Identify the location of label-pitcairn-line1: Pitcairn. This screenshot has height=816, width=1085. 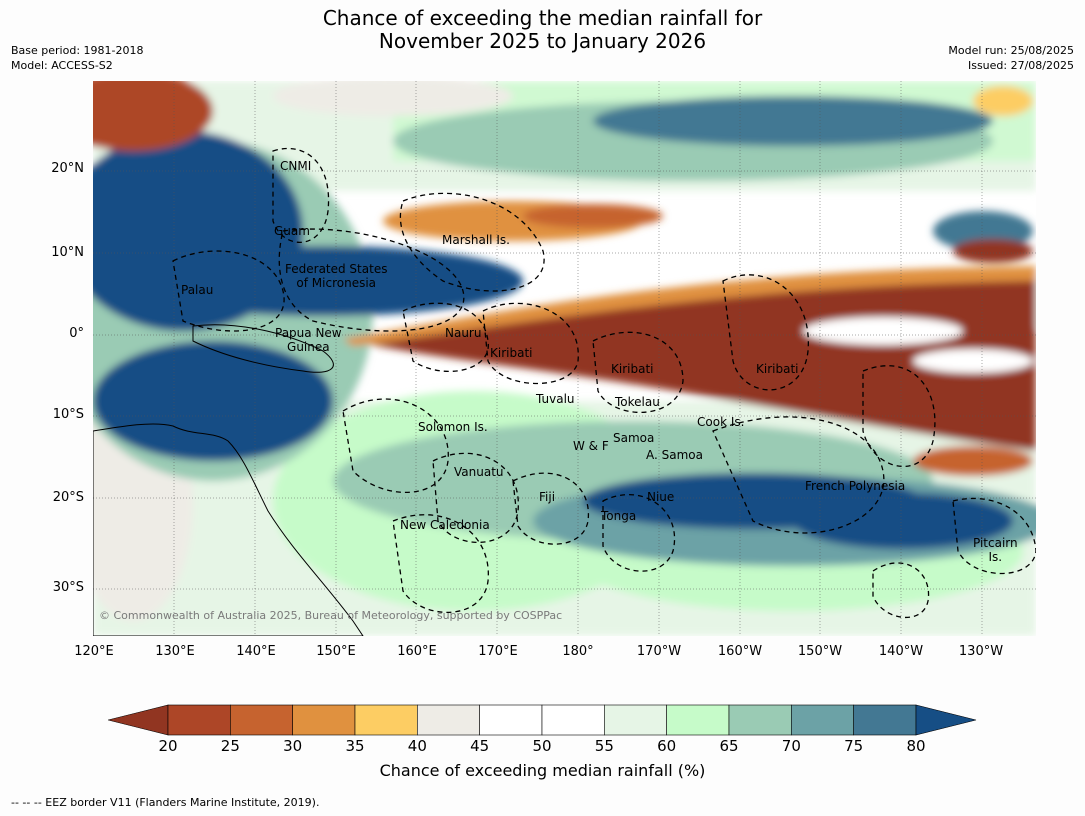
(995, 543).